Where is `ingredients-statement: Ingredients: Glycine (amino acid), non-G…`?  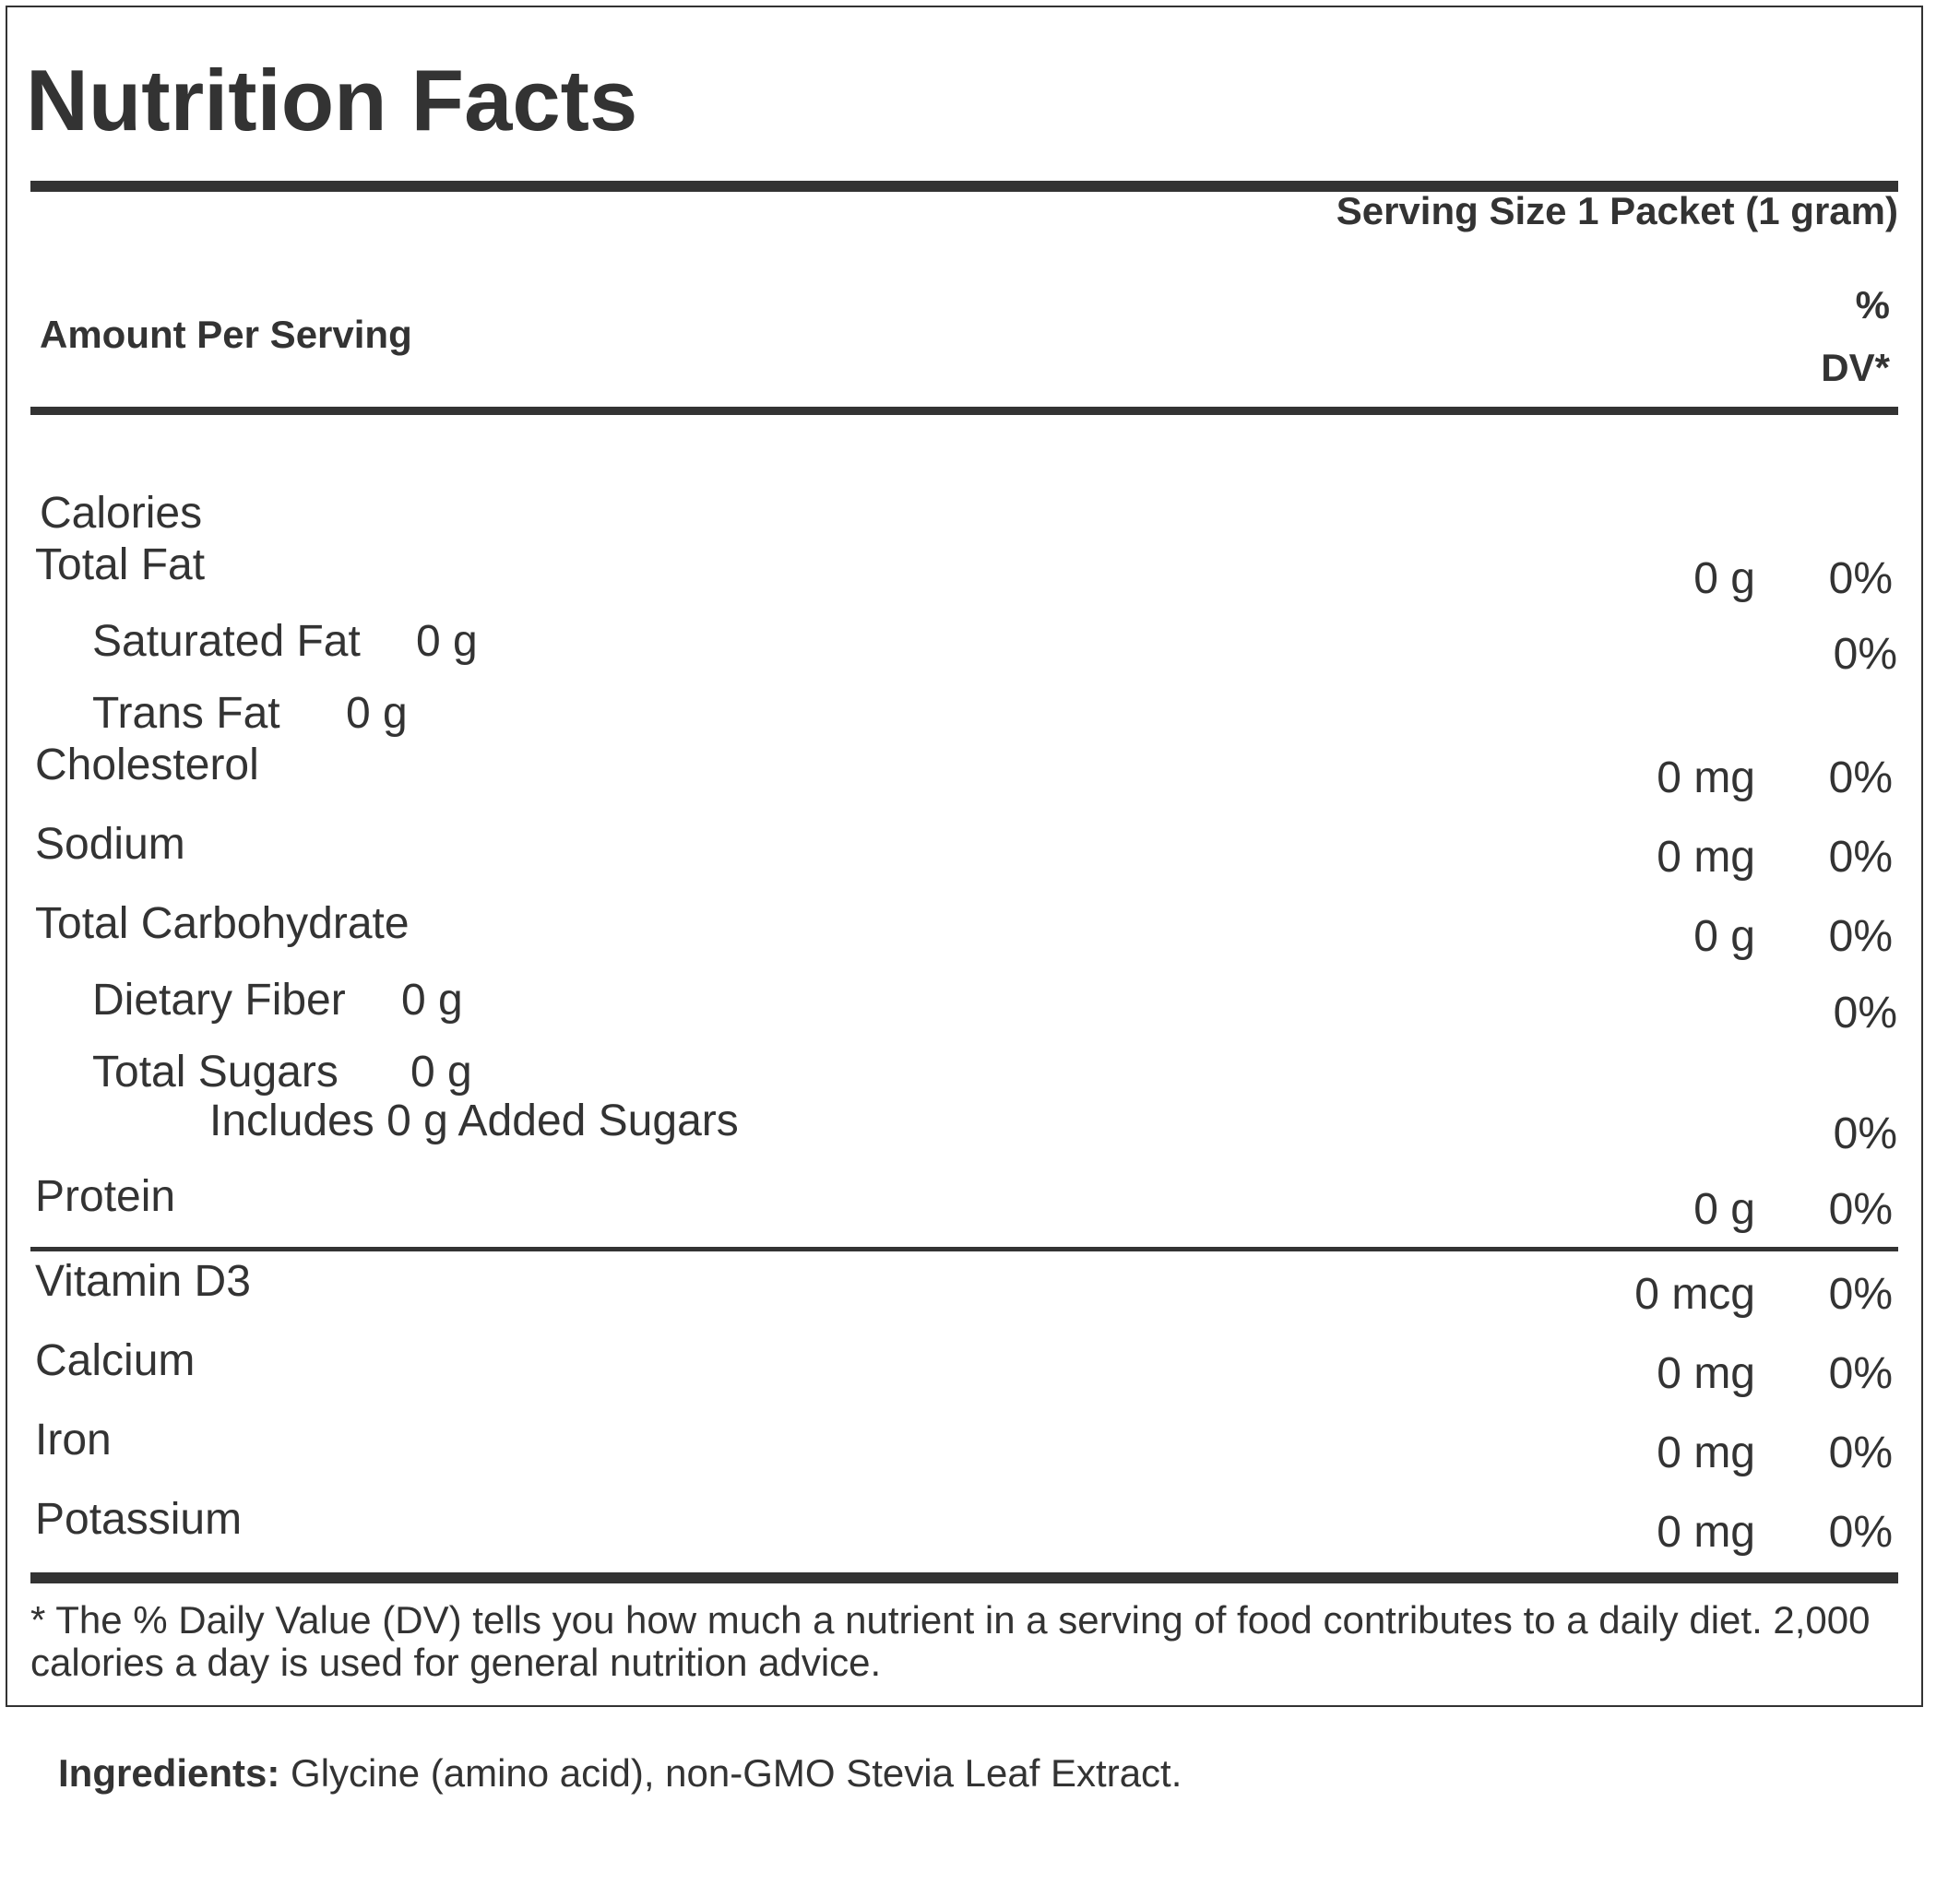 ingredients-statement: Ingredients: Glycine (amino acid), non-G… is located at coordinates (620, 1773).